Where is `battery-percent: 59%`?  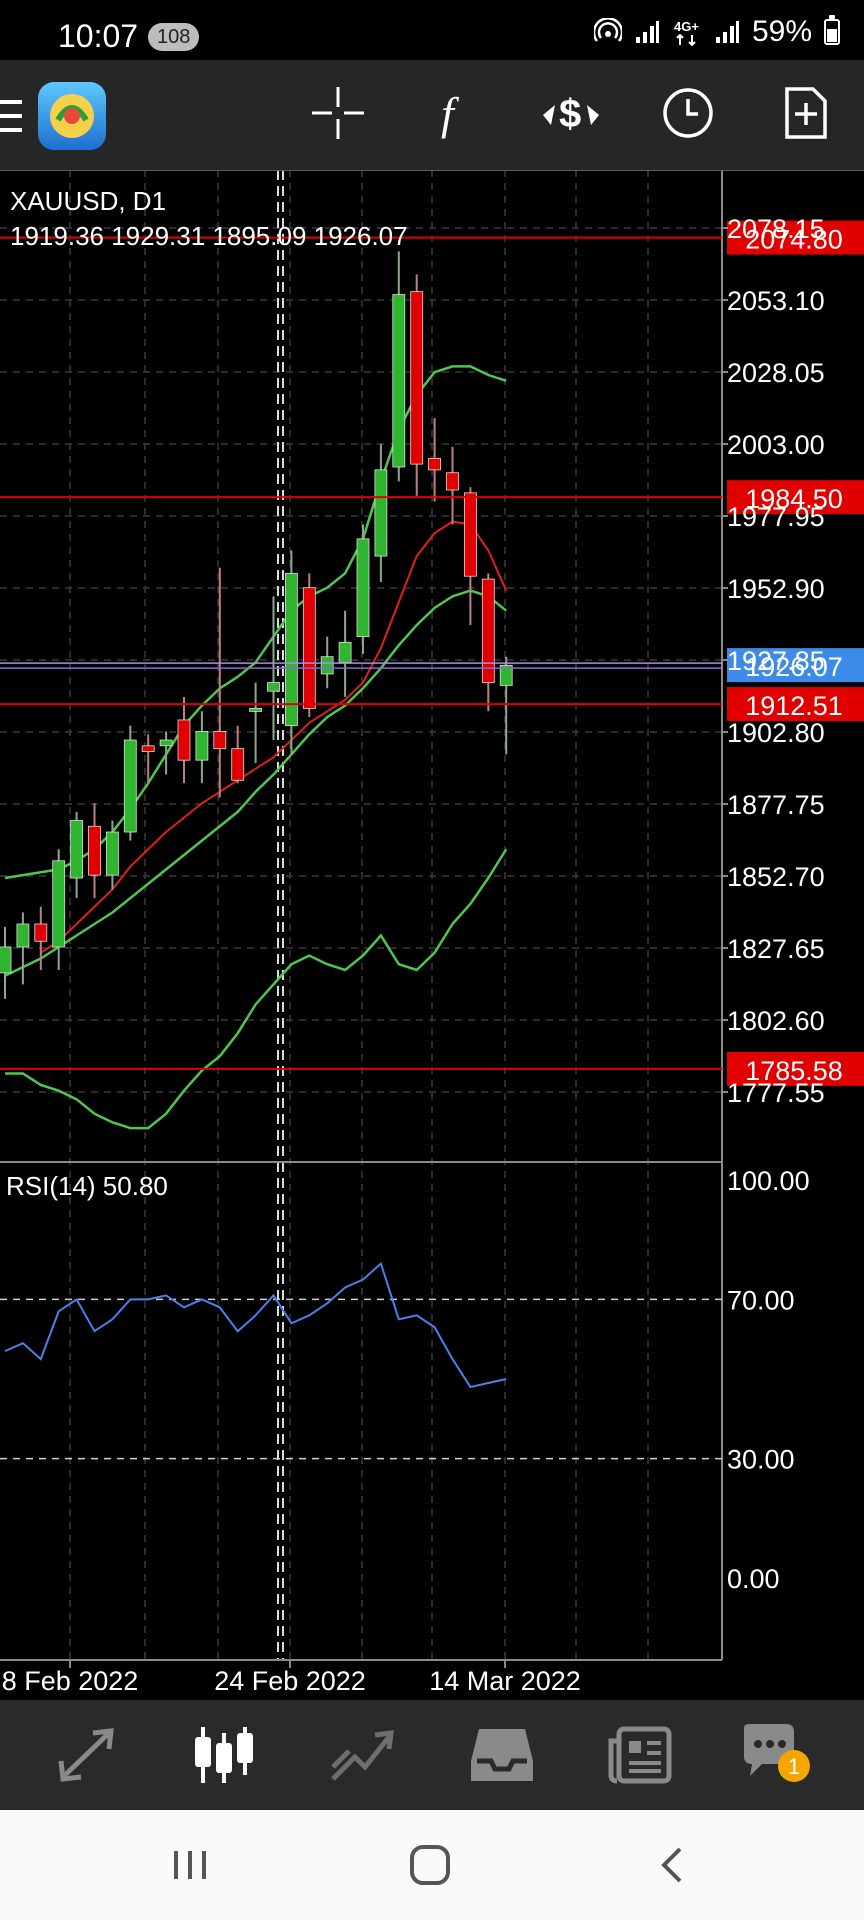 battery-percent: 59% is located at coordinates (781, 31).